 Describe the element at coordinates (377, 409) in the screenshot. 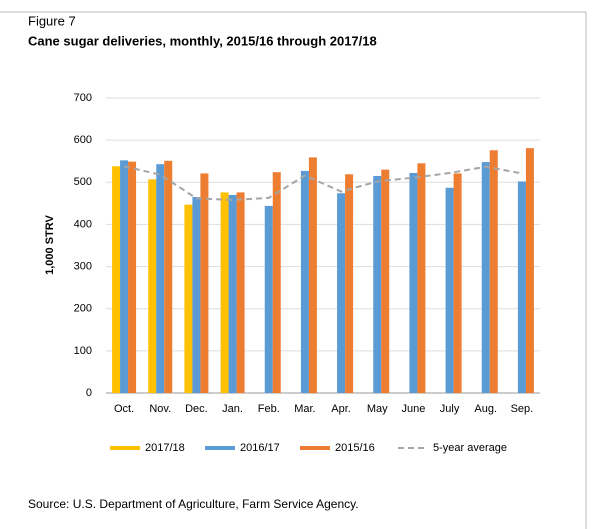

I see `x-tick-label: May` at that location.